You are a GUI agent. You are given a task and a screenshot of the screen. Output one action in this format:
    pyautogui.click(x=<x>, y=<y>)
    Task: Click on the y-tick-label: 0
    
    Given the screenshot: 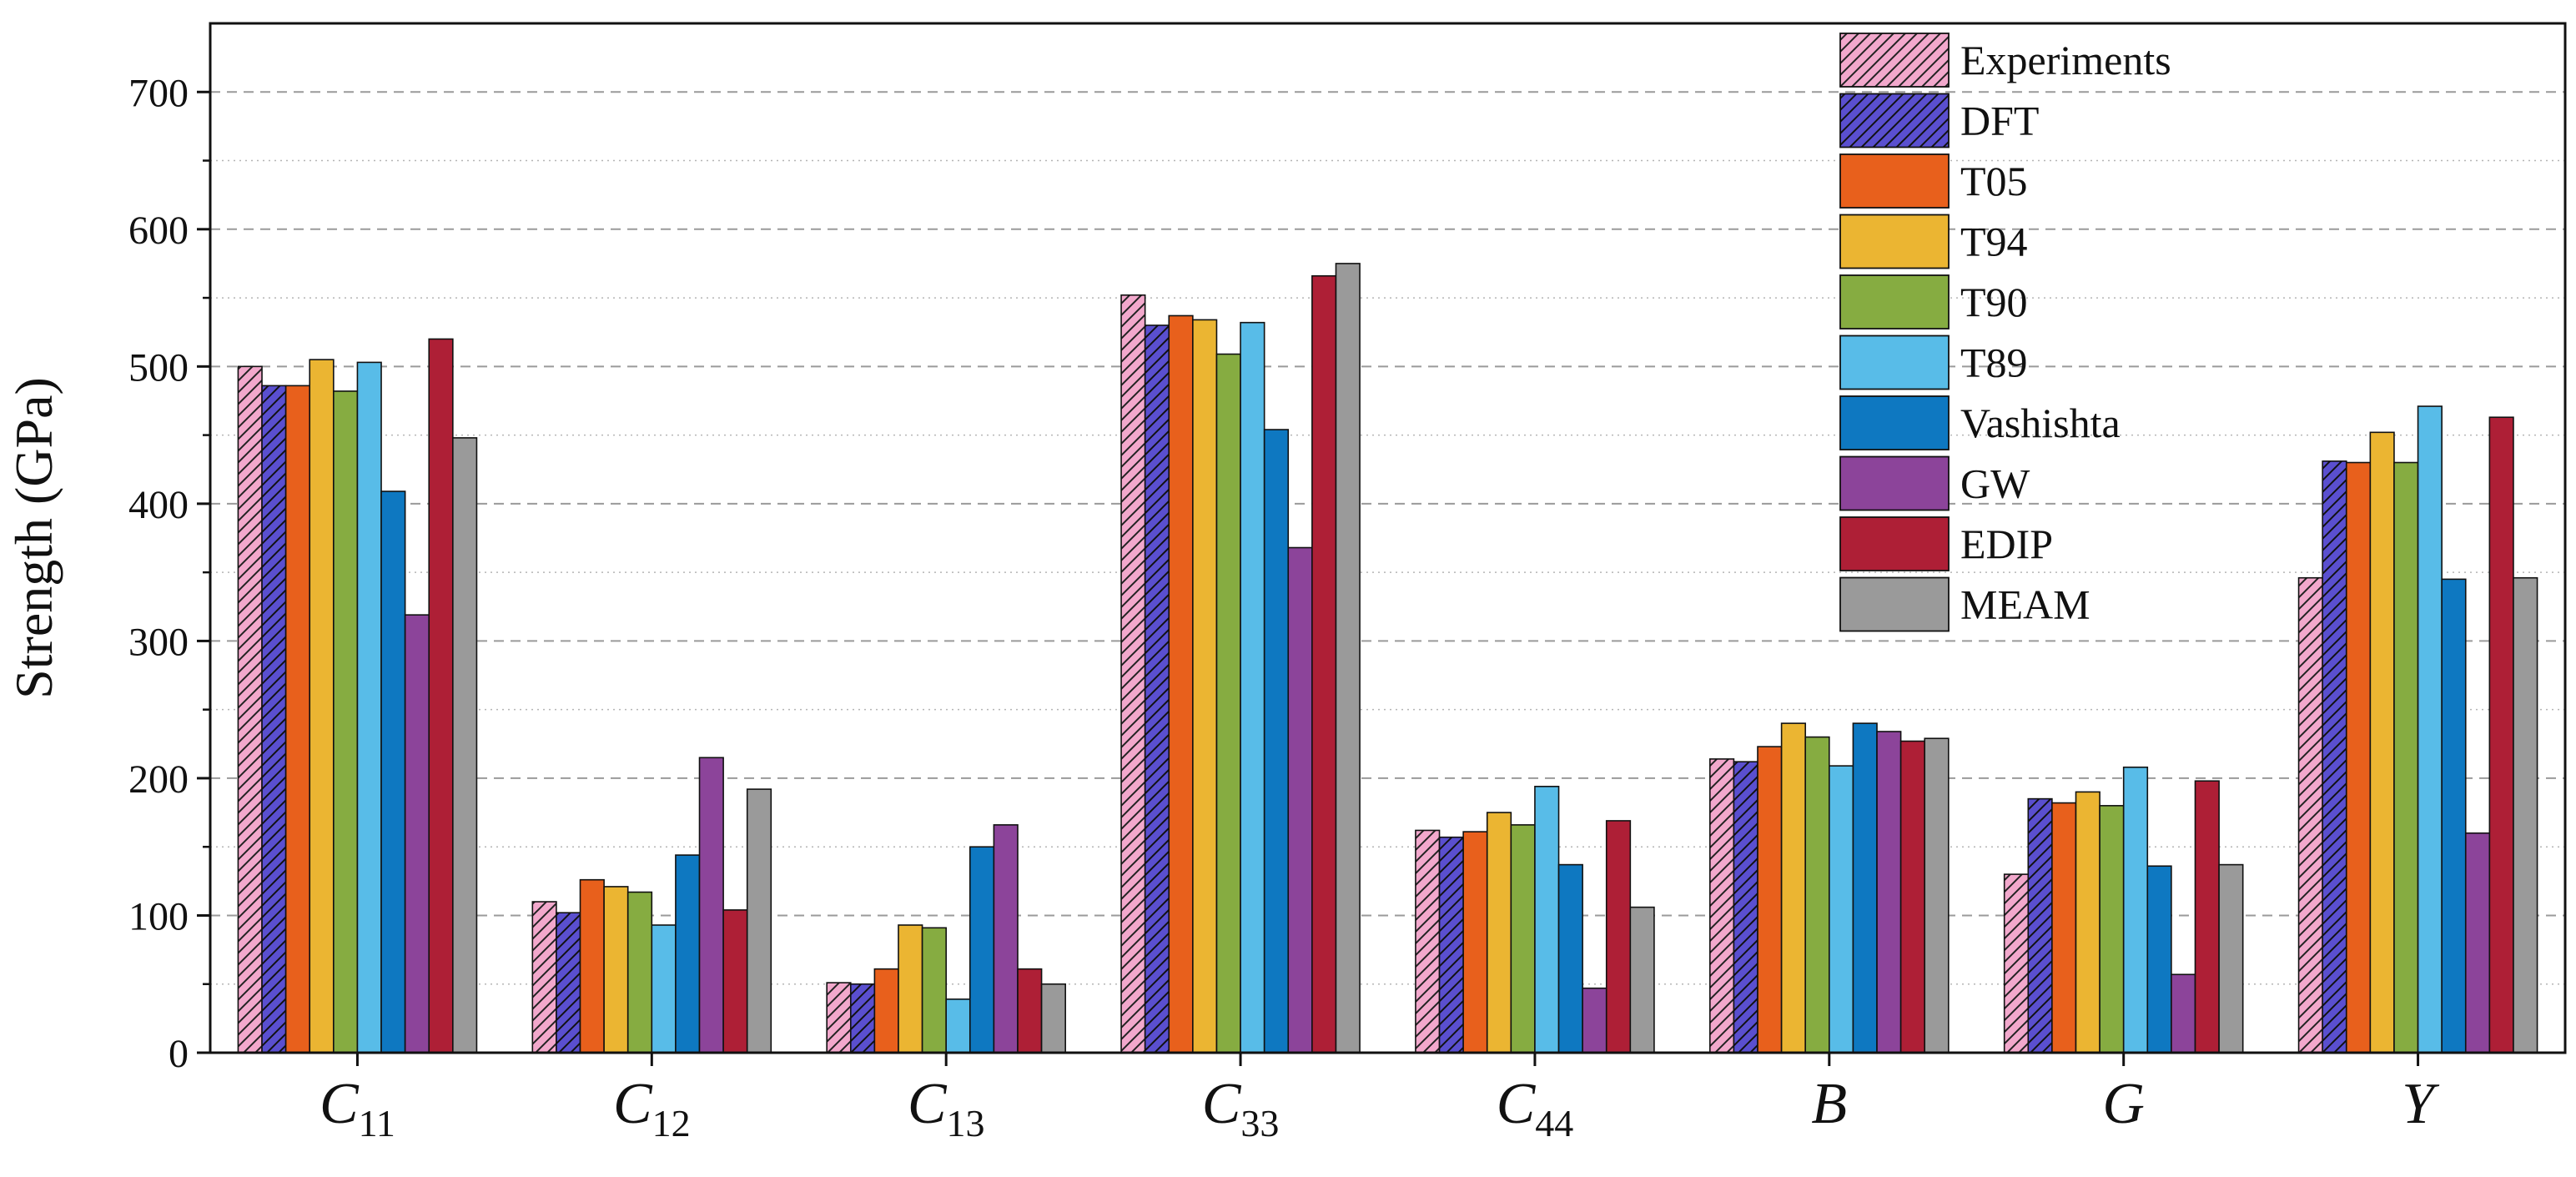 What is the action you would take?
    pyautogui.click(x=179, y=1054)
    